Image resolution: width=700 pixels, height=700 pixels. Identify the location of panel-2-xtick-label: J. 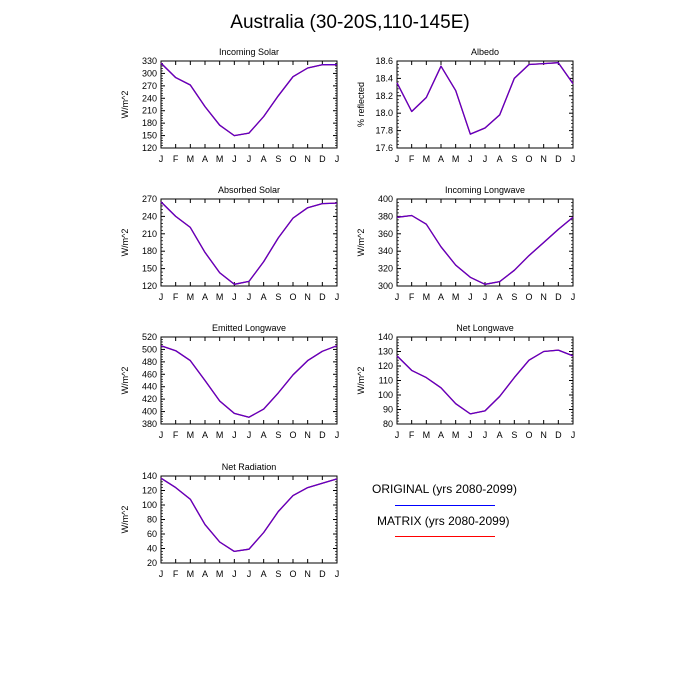
(485, 159).